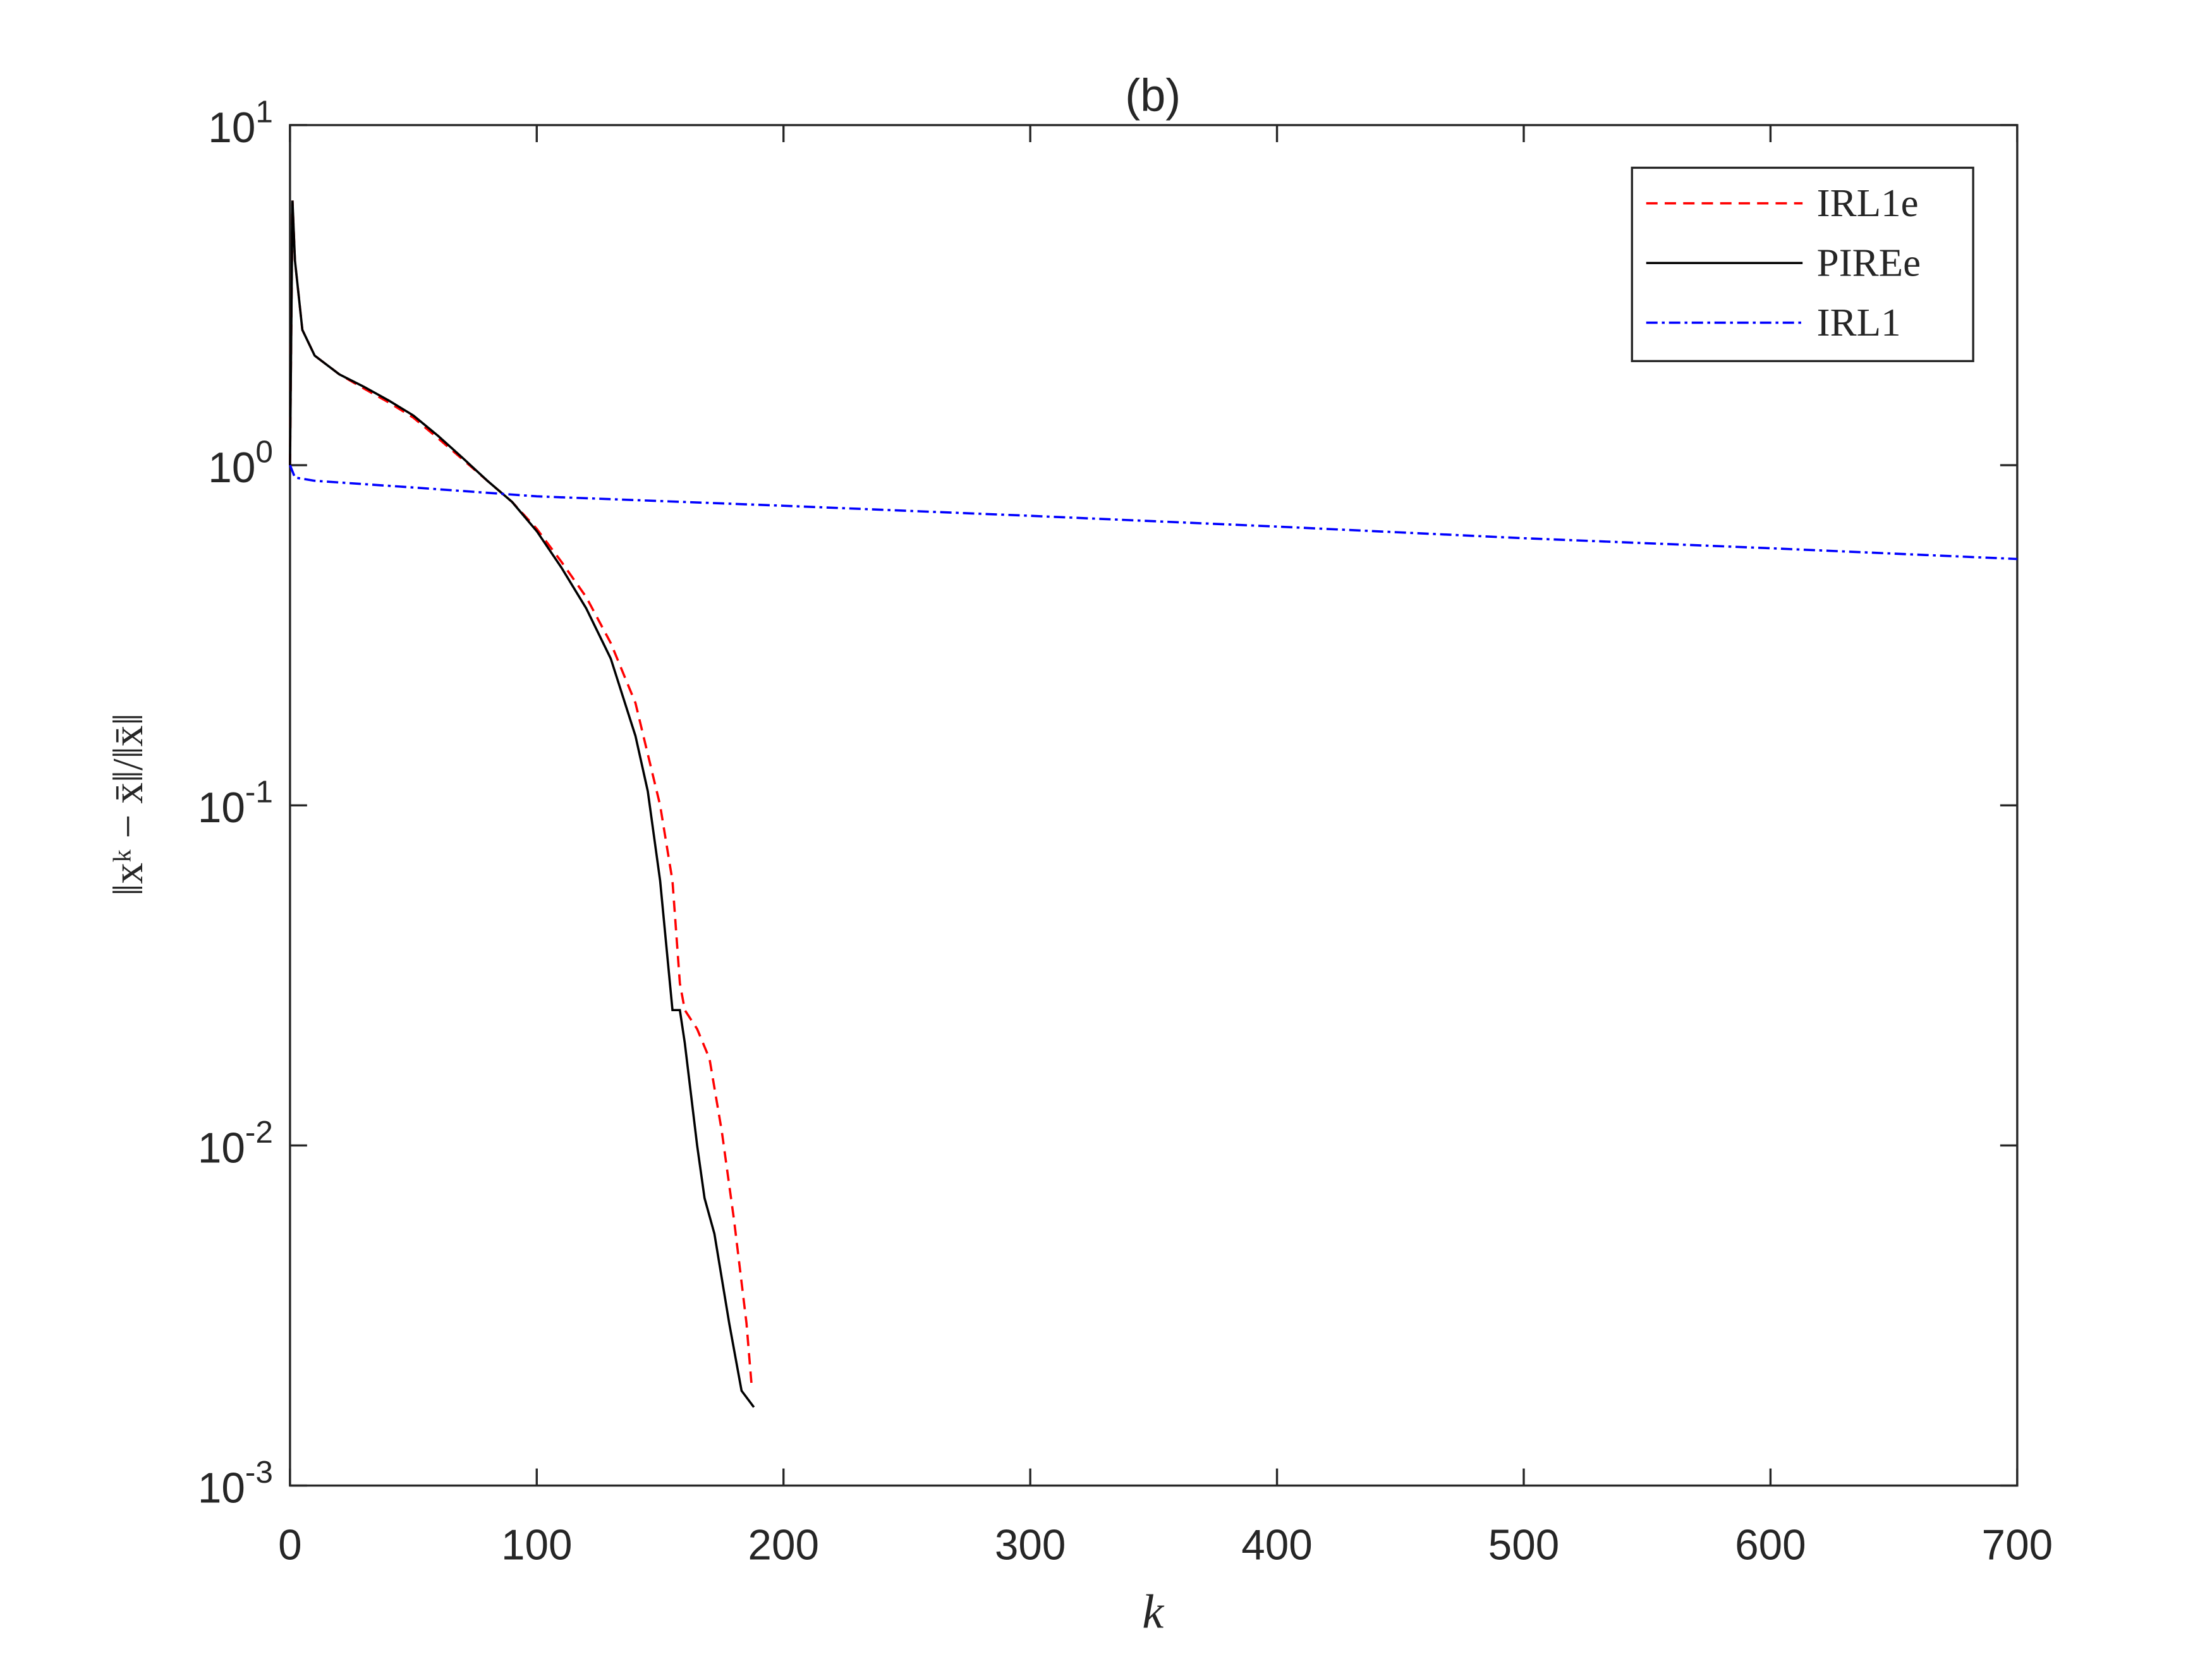 The image size is (2212, 1659). Describe the element at coordinates (235, 1483) in the screenshot. I see `y-tick-label: 10⁻³` at that location.